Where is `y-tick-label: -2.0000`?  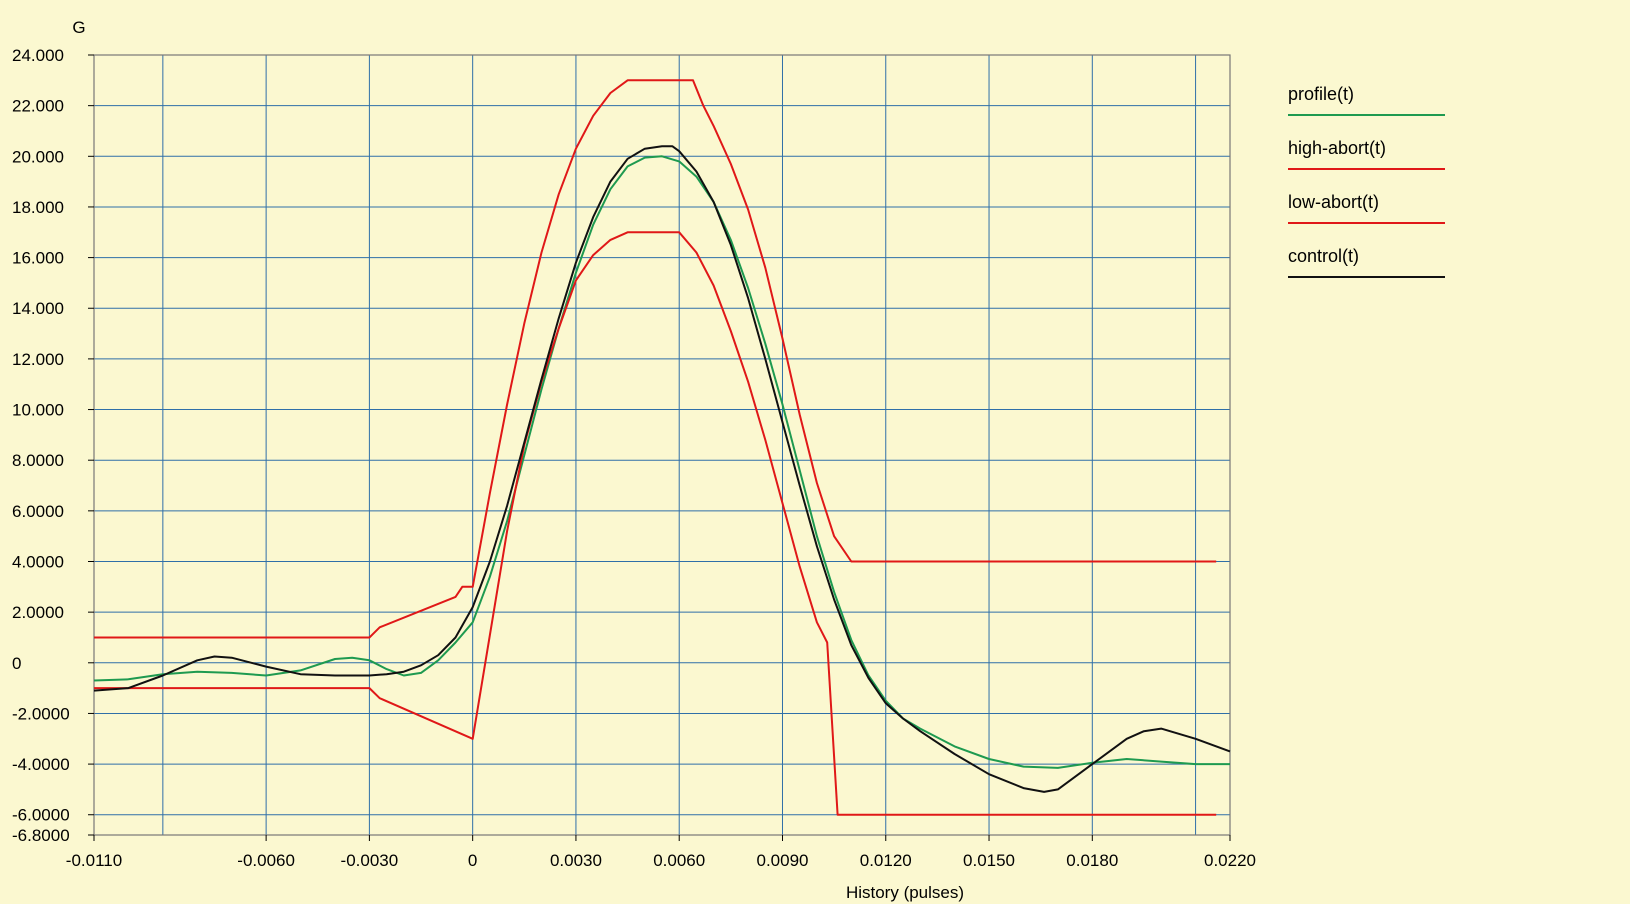
y-tick-label: -2.0000 is located at coordinates (41, 713).